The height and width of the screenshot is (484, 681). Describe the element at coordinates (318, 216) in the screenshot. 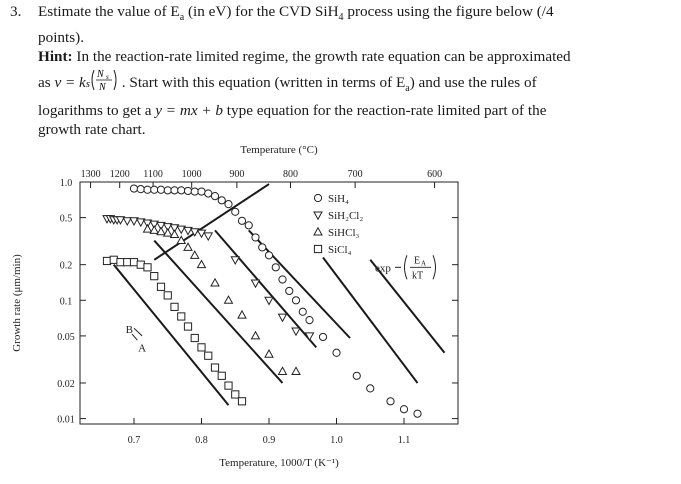

I see `legend-marker-triangle-down` at that location.